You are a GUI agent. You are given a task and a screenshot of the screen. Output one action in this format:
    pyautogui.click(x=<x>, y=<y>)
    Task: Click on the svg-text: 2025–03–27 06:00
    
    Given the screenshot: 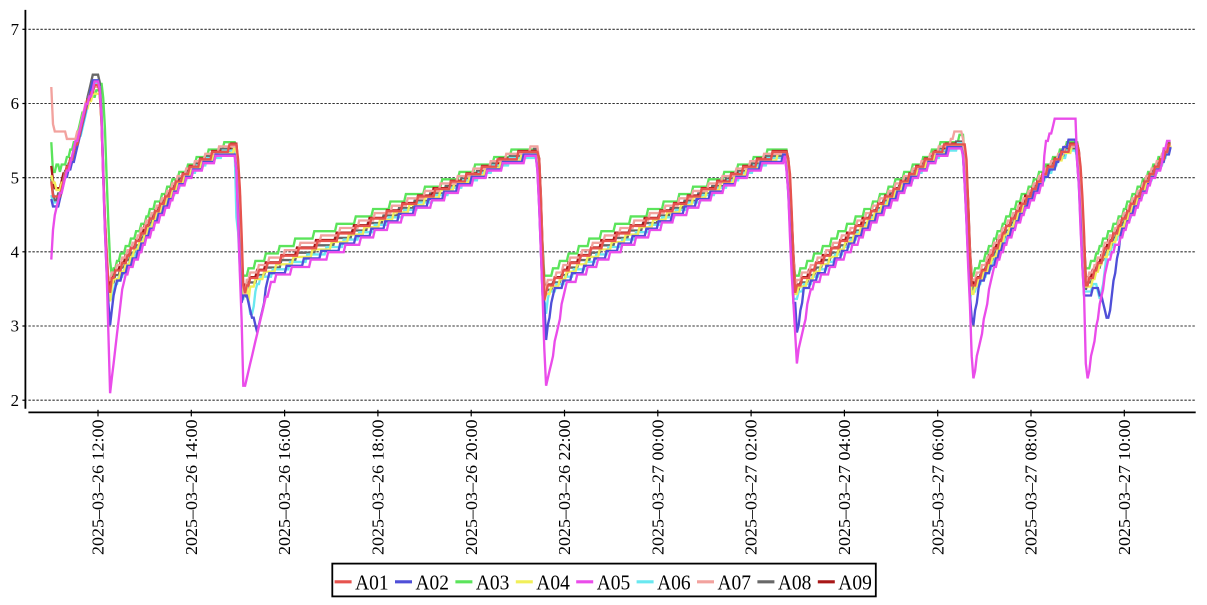 What is the action you would take?
    pyautogui.click(x=937, y=488)
    